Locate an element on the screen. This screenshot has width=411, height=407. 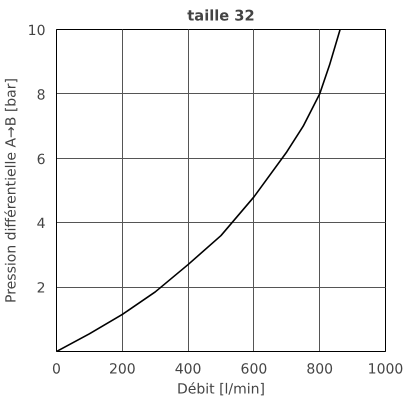
x-tick-label: 200 is located at coordinates (122, 370).